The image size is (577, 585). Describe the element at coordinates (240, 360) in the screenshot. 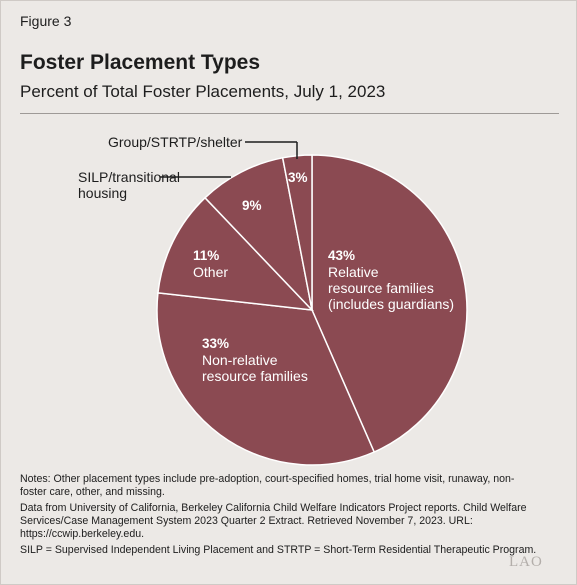

I see `slice-category-label: Non-relative` at that location.